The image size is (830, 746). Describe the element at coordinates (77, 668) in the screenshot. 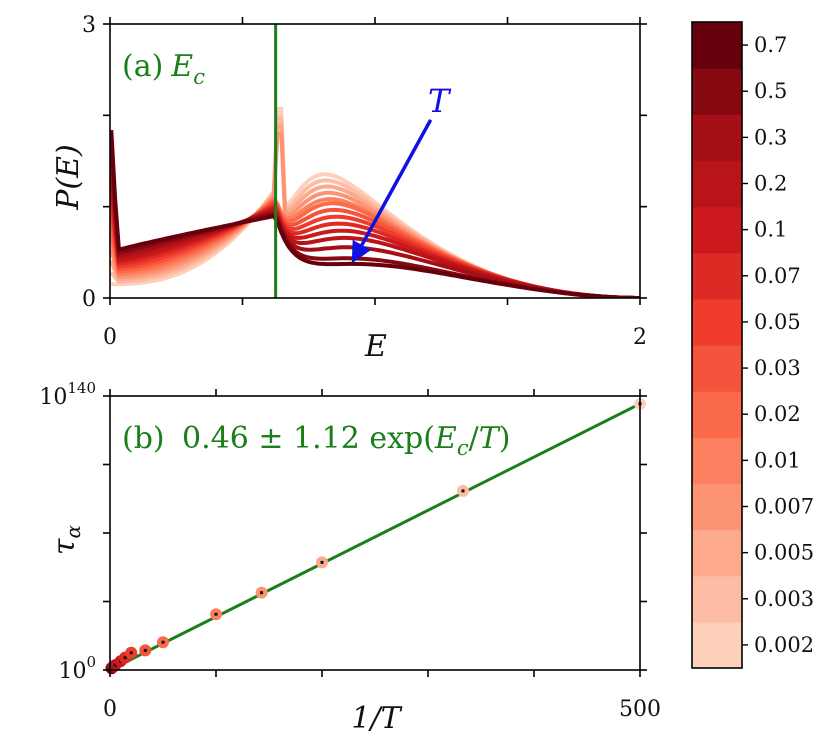

I see `y-tick-label-b: 100` at that location.